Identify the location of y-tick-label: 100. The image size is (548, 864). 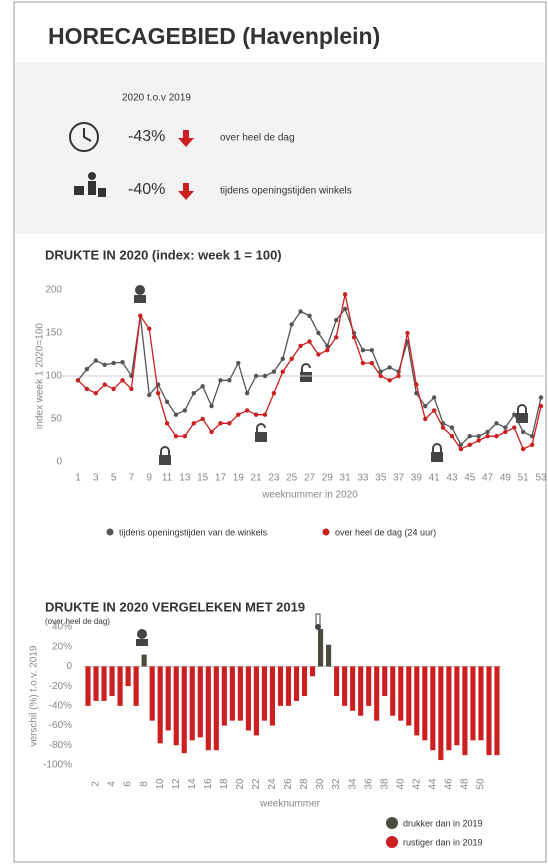
(53, 376).